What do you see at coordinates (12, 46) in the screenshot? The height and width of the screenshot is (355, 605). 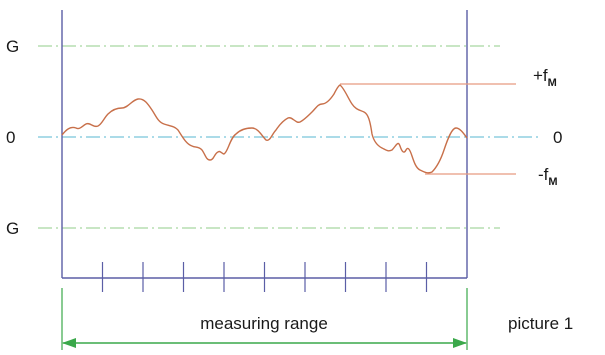 I see `g-upper-label: G` at bounding box center [12, 46].